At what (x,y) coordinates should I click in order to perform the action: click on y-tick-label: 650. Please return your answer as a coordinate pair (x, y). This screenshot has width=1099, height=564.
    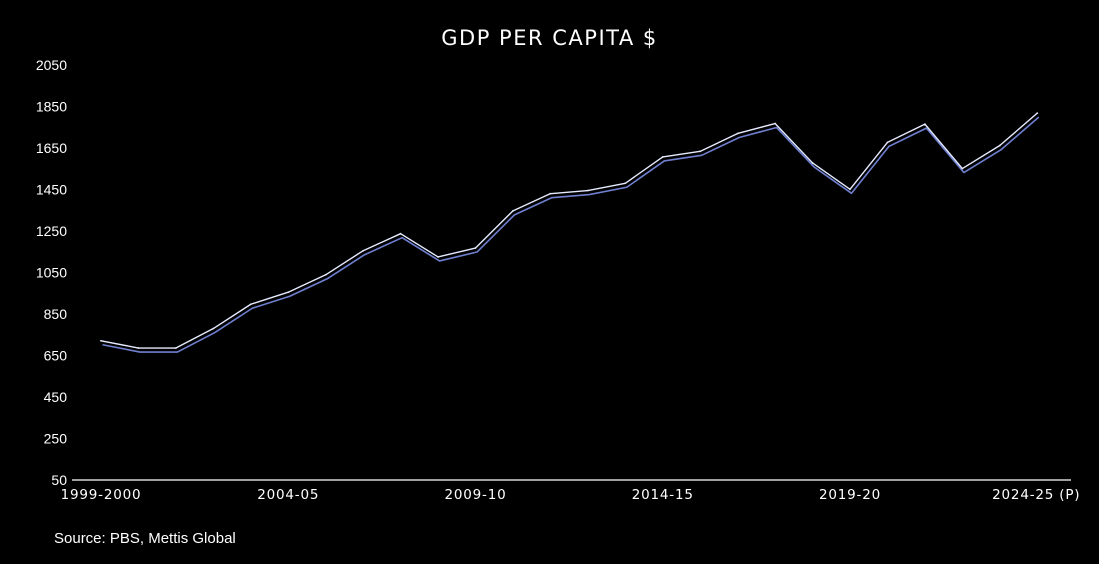
    Looking at the image, I should click on (56, 356).